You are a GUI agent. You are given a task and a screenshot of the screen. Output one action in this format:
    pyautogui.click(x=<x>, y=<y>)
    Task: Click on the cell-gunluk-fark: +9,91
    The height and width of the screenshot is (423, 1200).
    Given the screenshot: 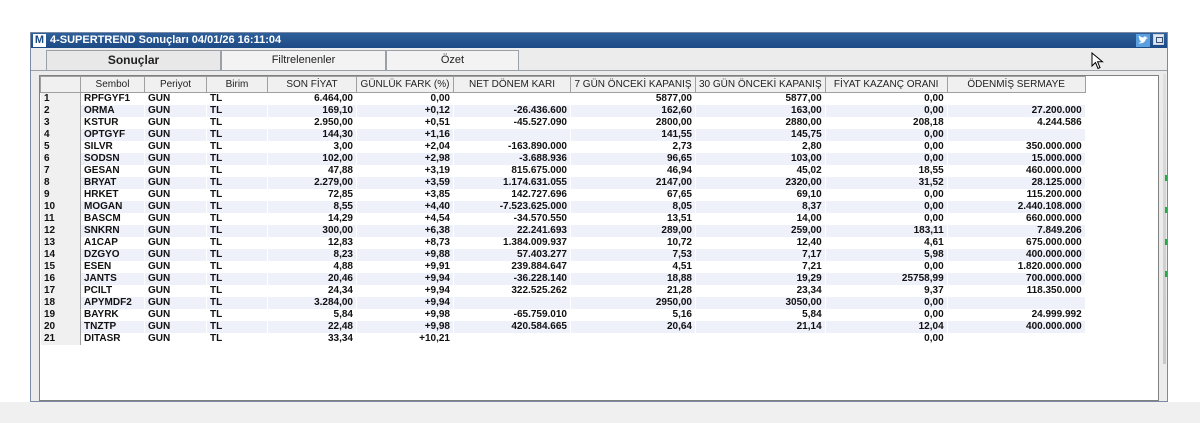 What is the action you would take?
    pyautogui.click(x=405, y=267)
    